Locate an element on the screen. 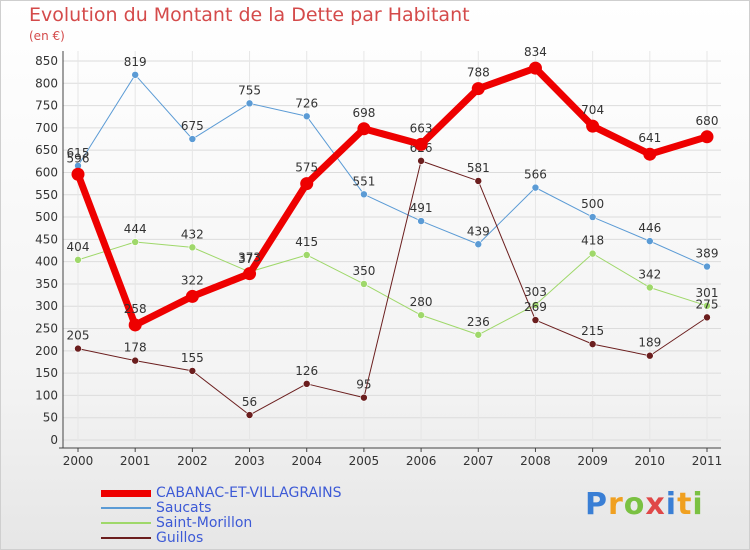 This screenshot has height=550, width=750. y-tick-label: 300 is located at coordinates (46, 306).